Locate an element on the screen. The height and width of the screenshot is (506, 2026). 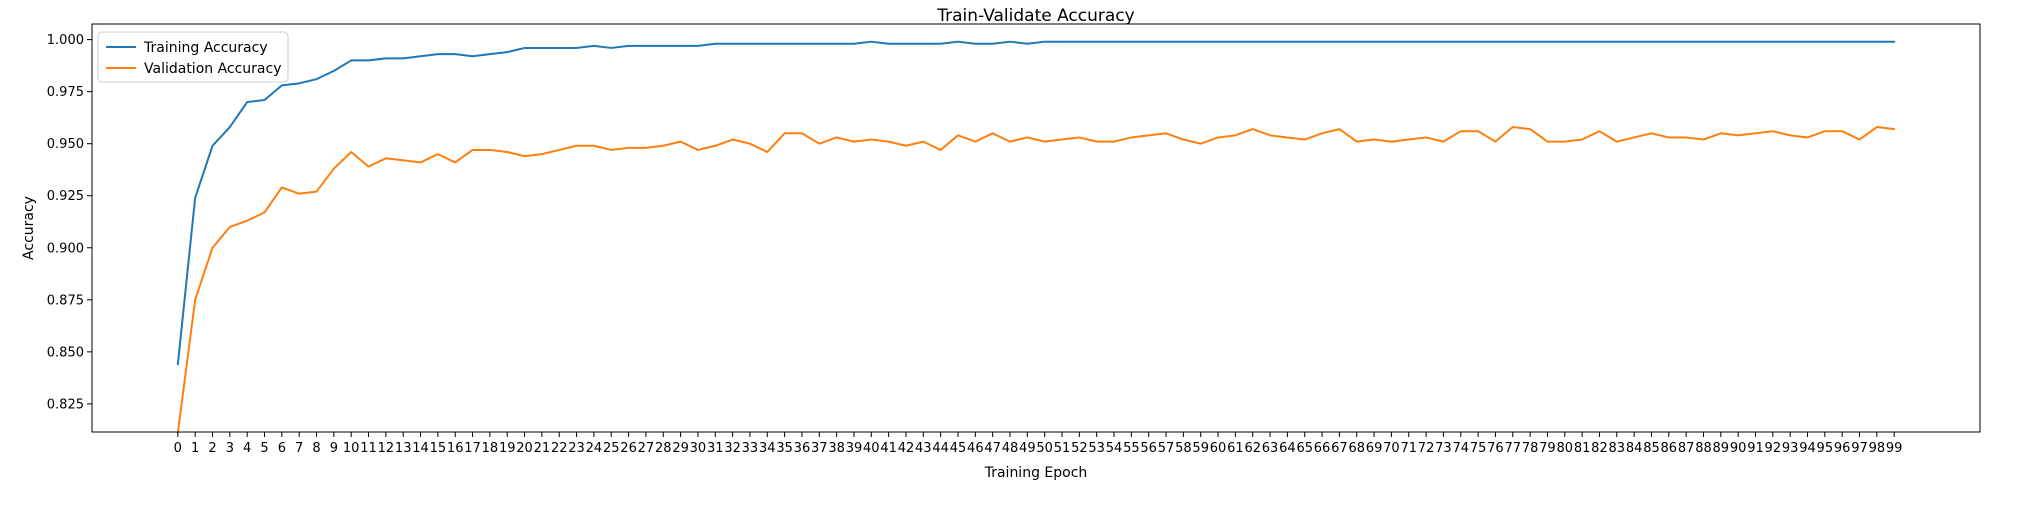
x-tick-label: 60 is located at coordinates (1218, 448).